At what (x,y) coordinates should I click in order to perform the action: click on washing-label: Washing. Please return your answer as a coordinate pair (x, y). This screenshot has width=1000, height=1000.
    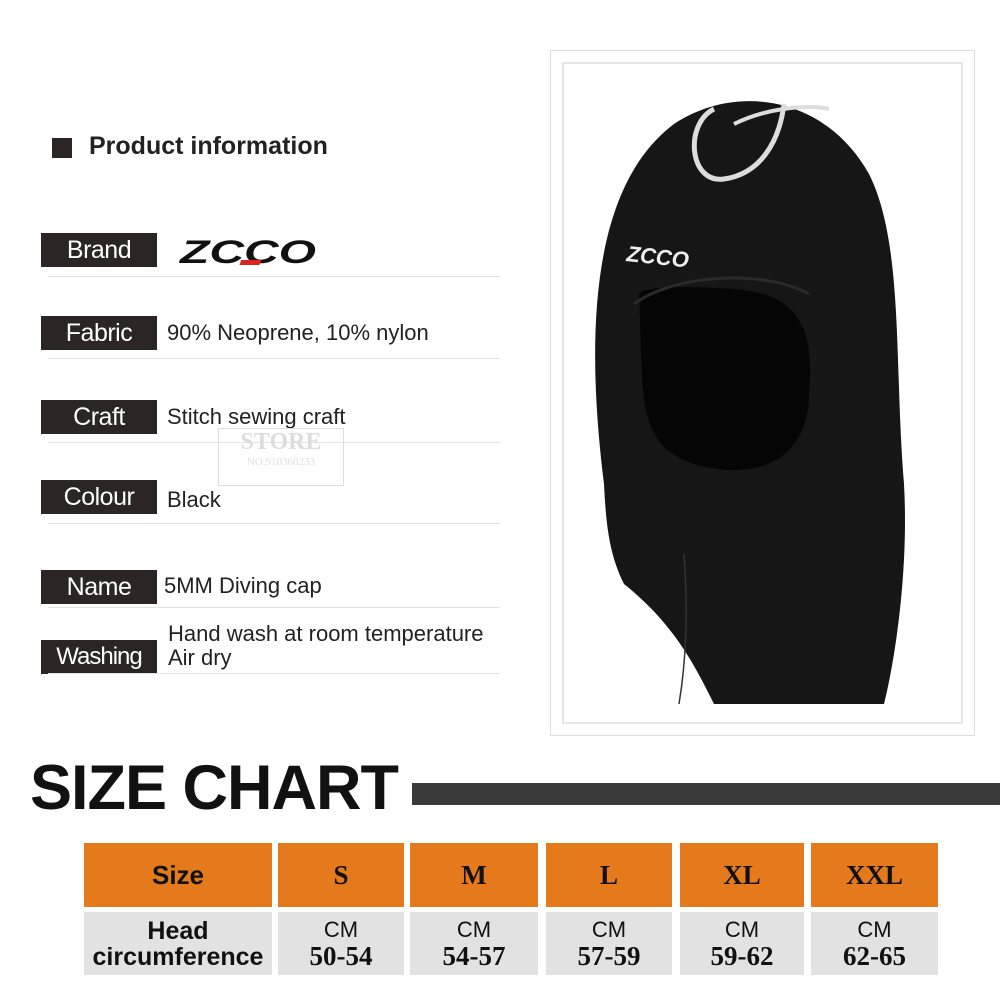
    Looking at the image, I should click on (99, 657).